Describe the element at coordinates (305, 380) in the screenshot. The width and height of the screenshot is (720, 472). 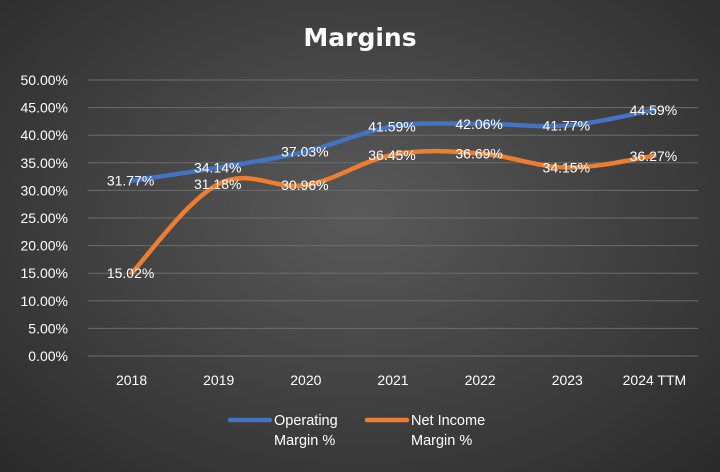
I see `x-tick-label: 2020` at that location.